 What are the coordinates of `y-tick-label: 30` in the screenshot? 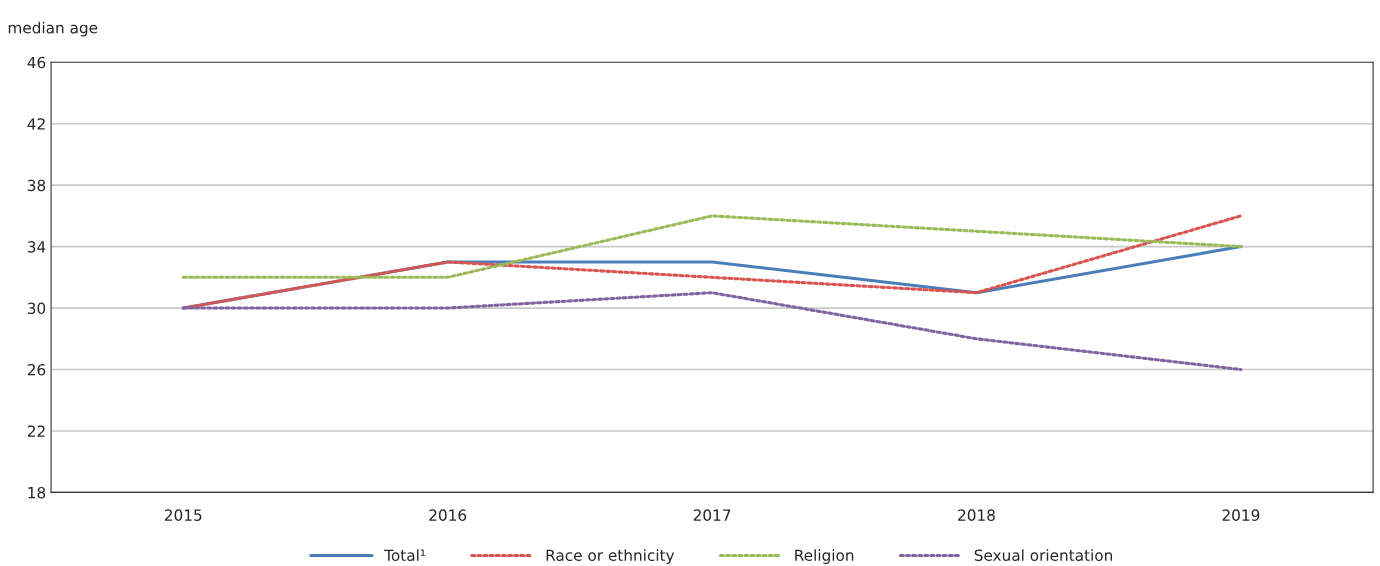 It's located at (36, 308).